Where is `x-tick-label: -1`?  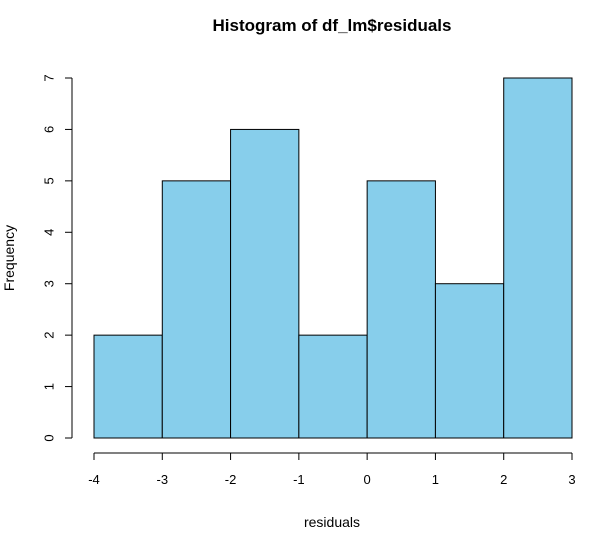
x-tick-label: -1 is located at coordinates (299, 479).